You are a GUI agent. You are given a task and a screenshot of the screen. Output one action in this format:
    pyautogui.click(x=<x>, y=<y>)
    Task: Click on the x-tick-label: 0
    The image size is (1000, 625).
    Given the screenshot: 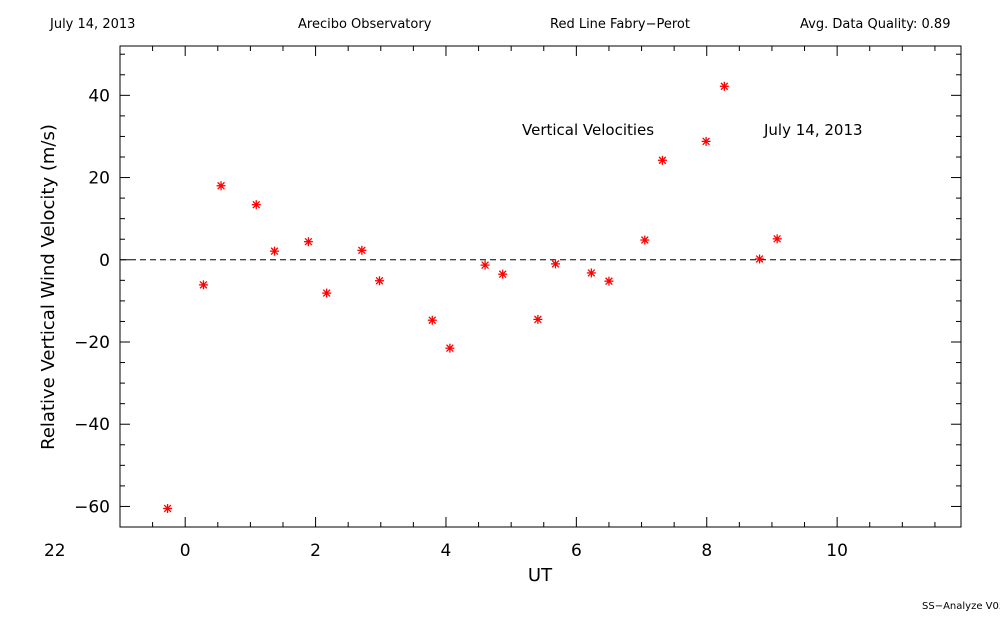 What is the action you would take?
    pyautogui.click(x=185, y=551)
    